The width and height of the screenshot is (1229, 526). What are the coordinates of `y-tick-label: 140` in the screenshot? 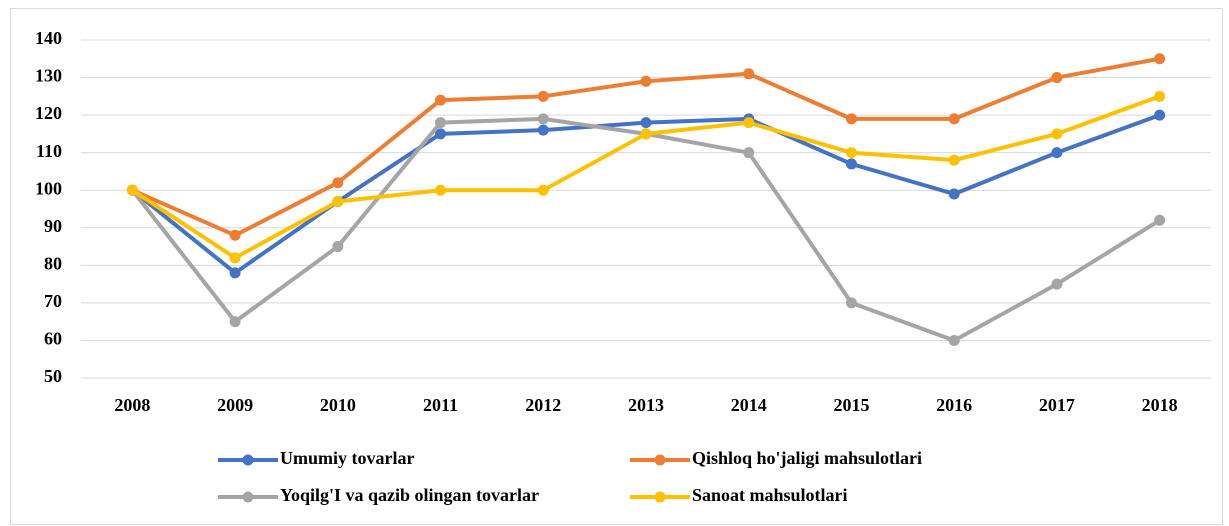 It's located at (48, 38).